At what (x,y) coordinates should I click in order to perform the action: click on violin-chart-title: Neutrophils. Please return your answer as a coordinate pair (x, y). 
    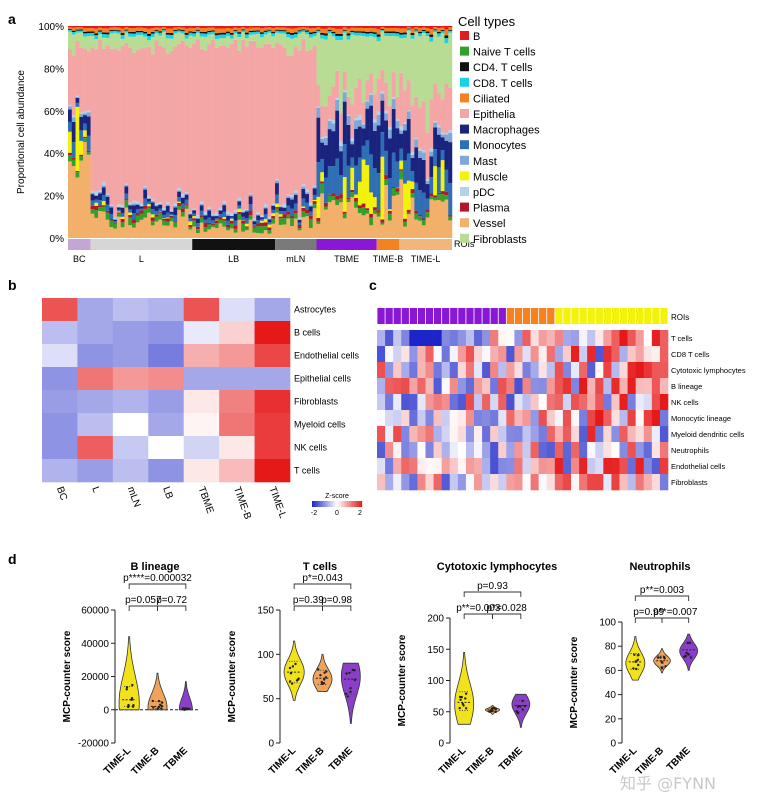
    Looking at the image, I should click on (659, 567).